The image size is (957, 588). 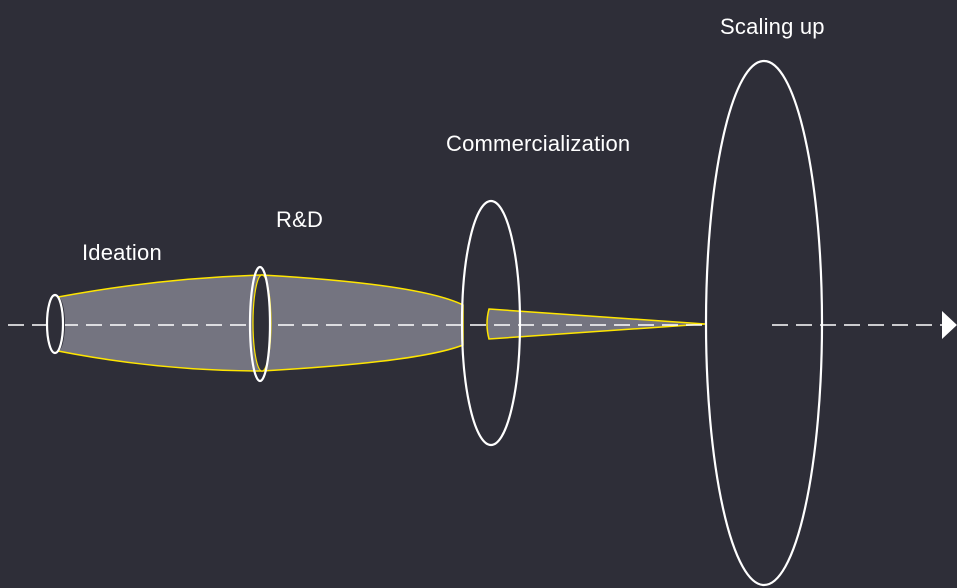 I want to click on stage-label-scaling-up: Scaling up, so click(x=772, y=26).